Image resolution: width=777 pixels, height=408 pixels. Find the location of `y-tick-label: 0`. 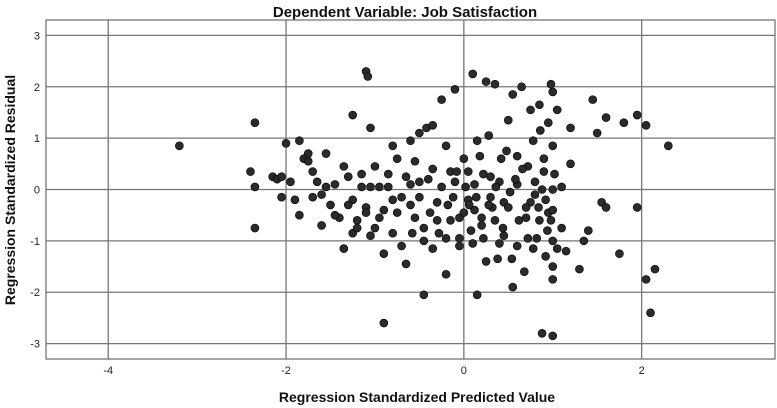

y-tick-label: 0 is located at coordinates (37, 191).